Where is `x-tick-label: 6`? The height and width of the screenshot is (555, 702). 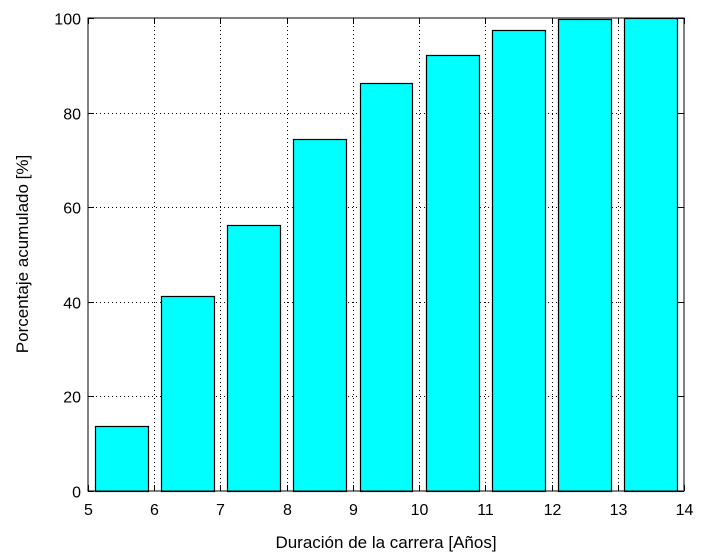
x-tick-label: 6 is located at coordinates (154, 510).